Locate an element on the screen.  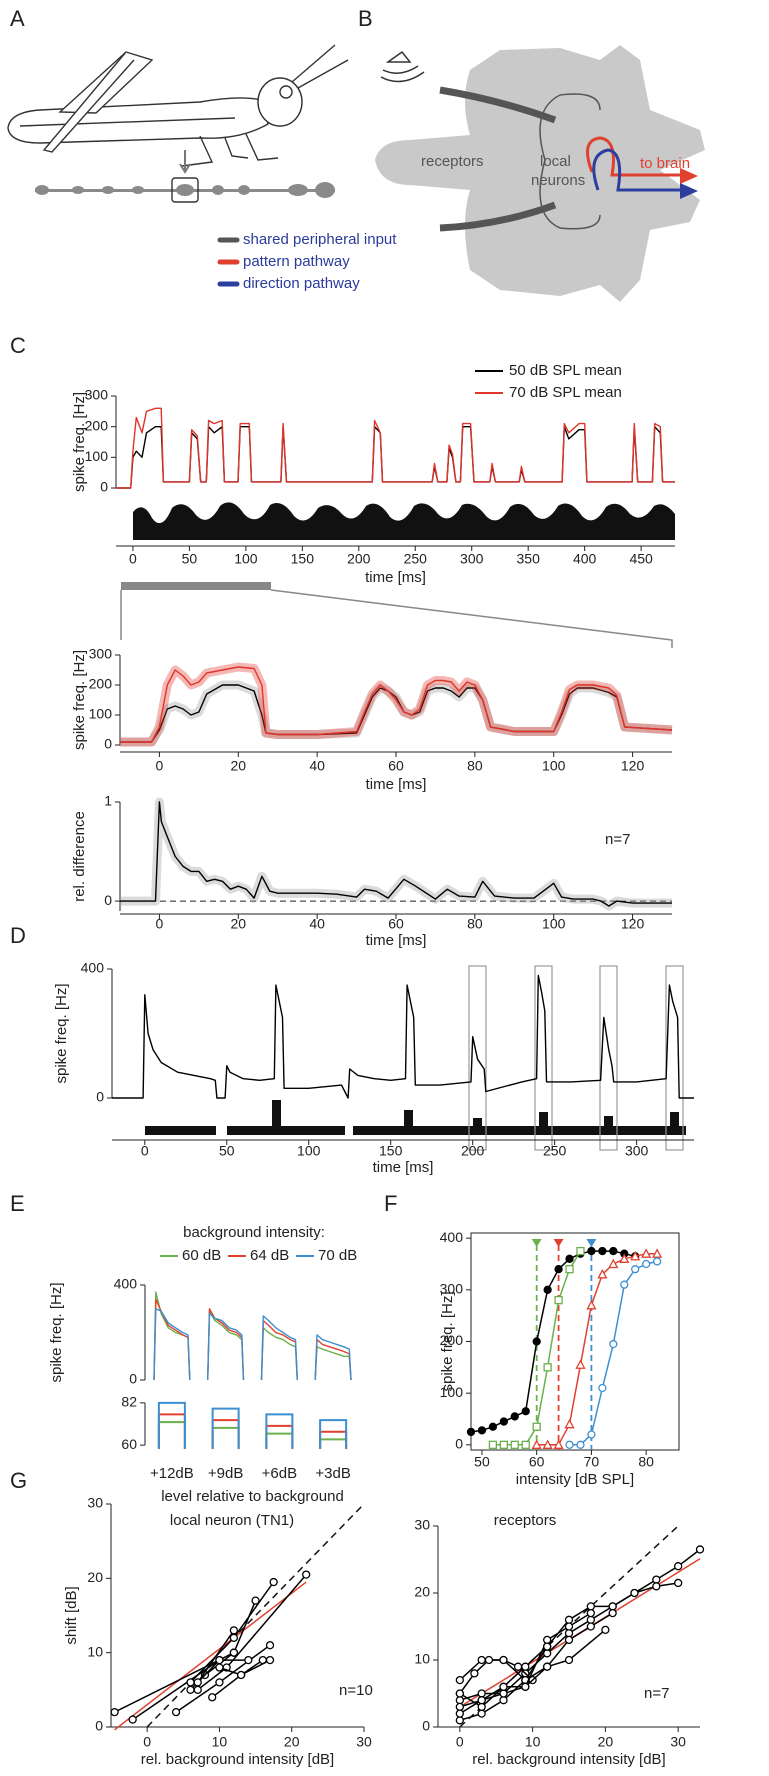
legend-title: background intensity: is located at coordinates (254, 1232).